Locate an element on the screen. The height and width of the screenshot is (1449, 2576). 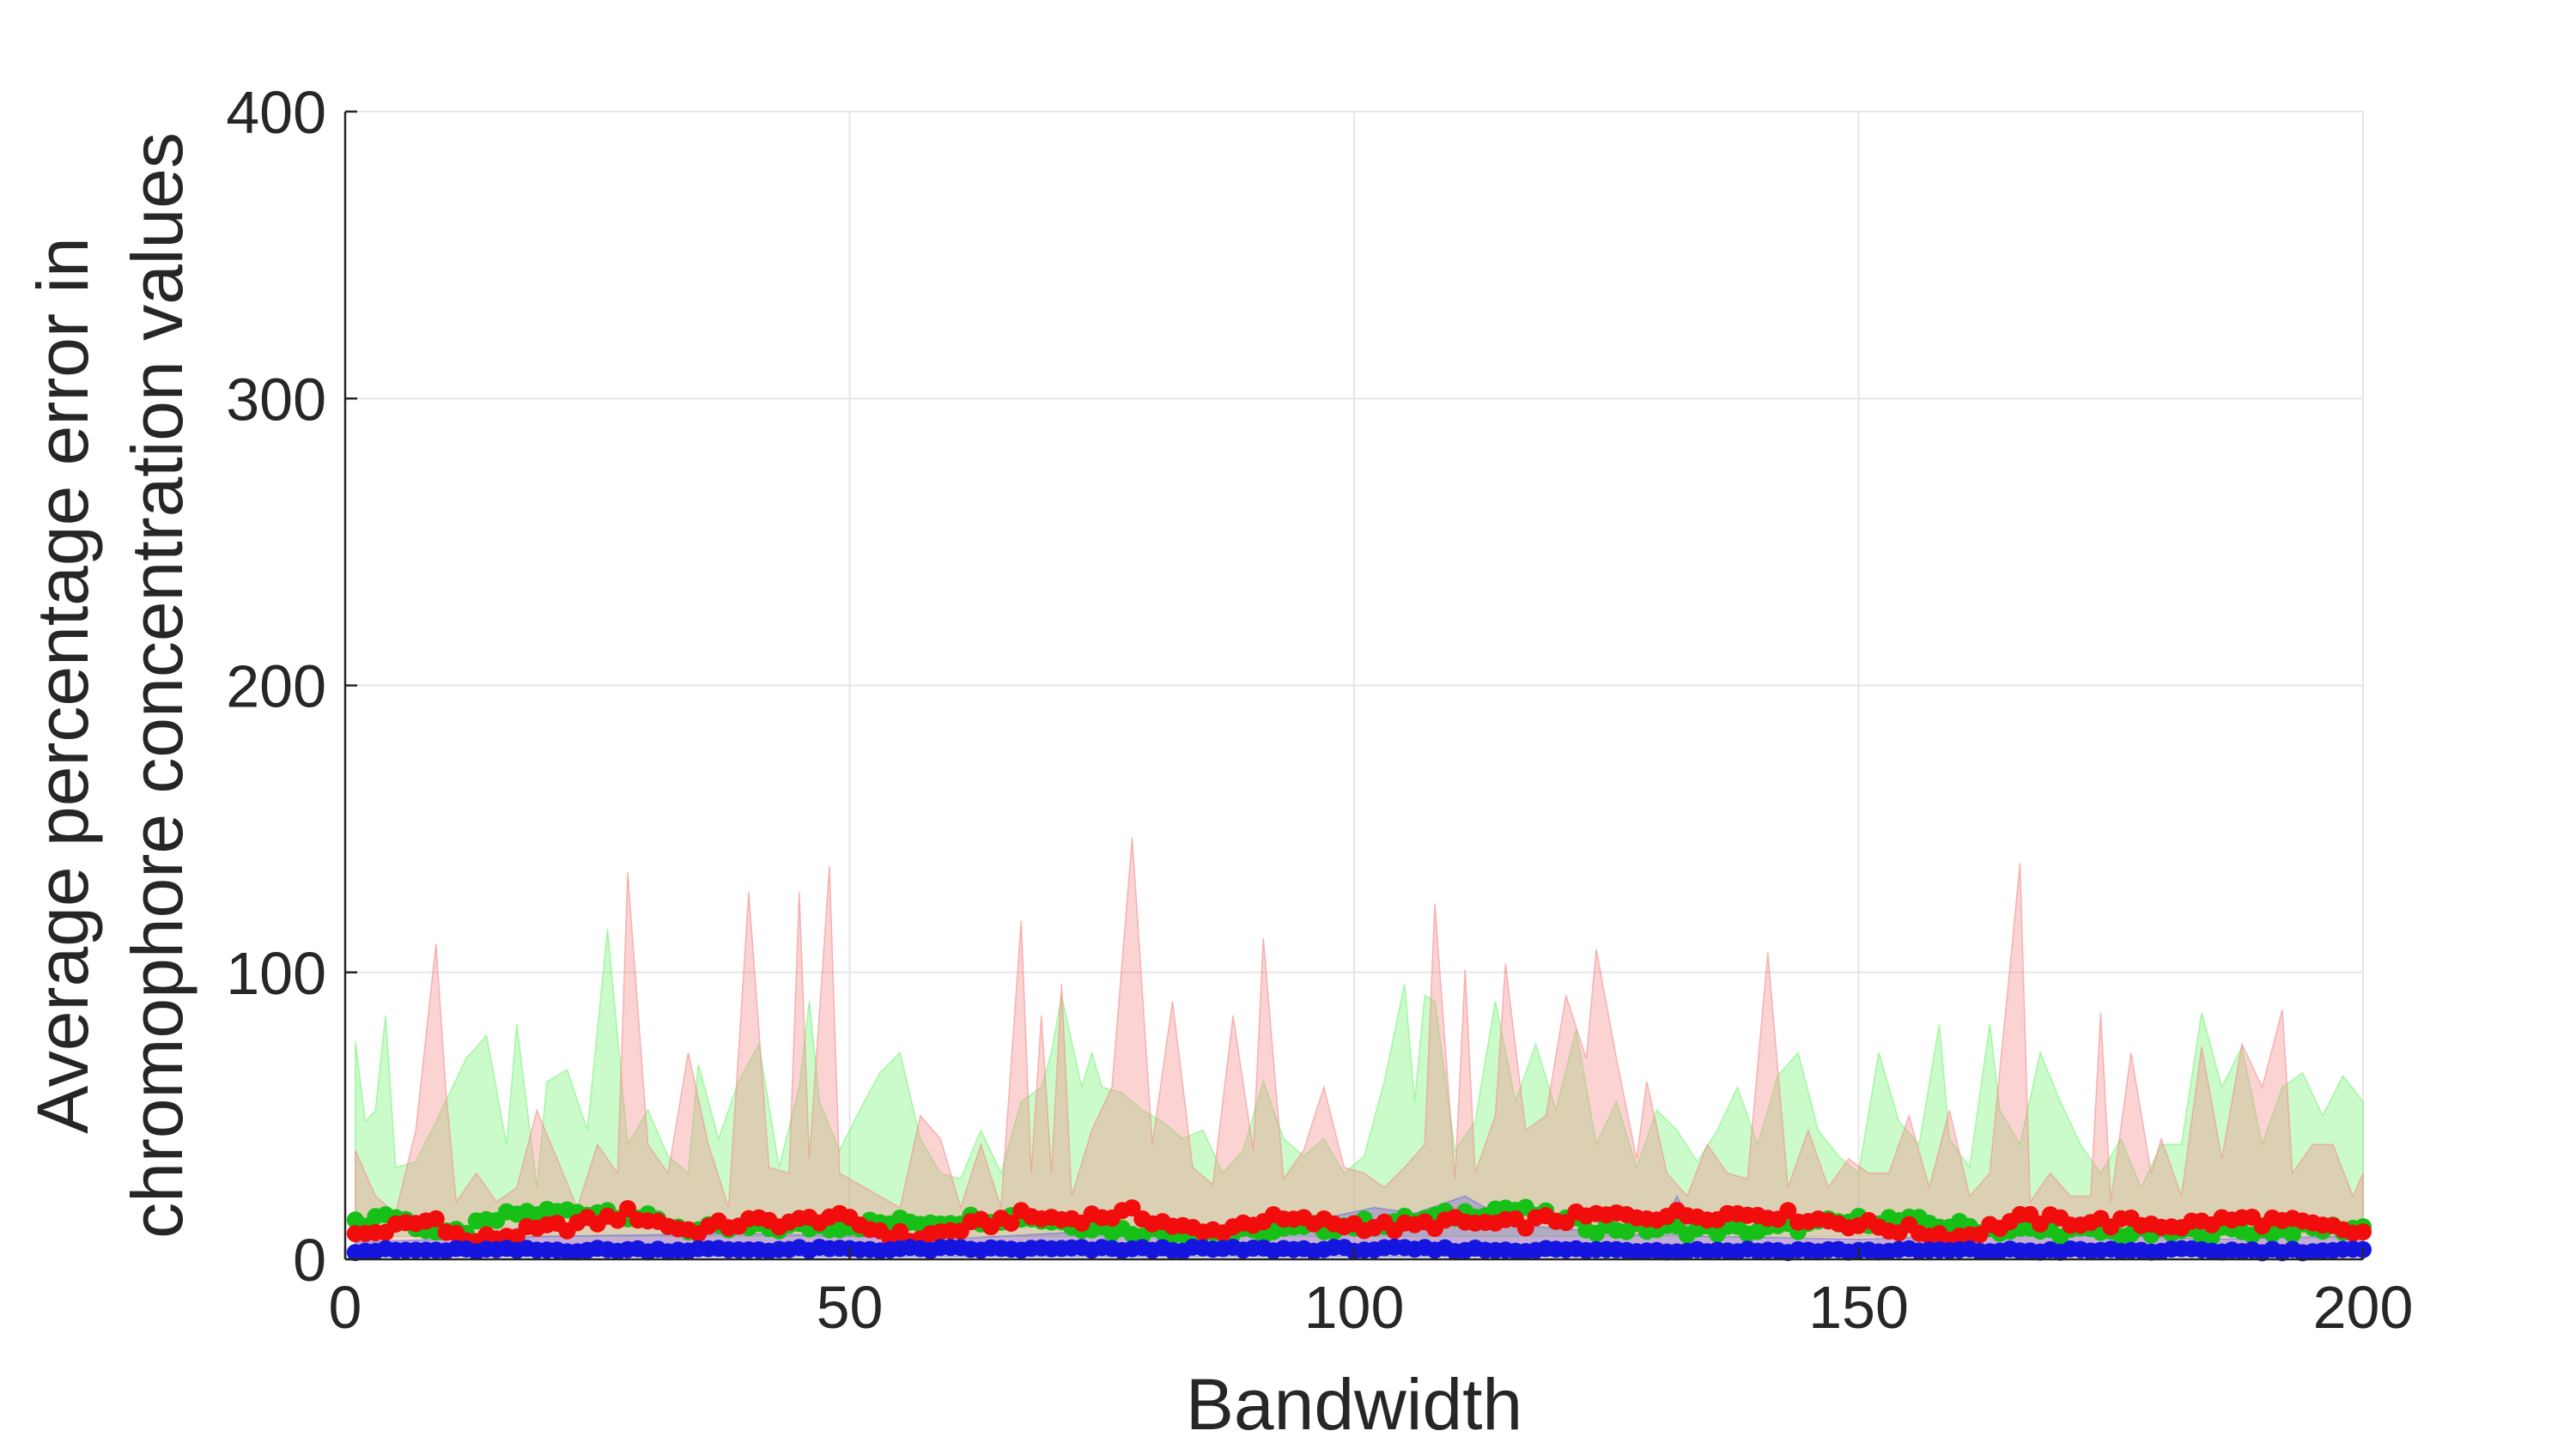
y-axis-label-line-2: chromophore concentration values is located at coordinates (157, 685).